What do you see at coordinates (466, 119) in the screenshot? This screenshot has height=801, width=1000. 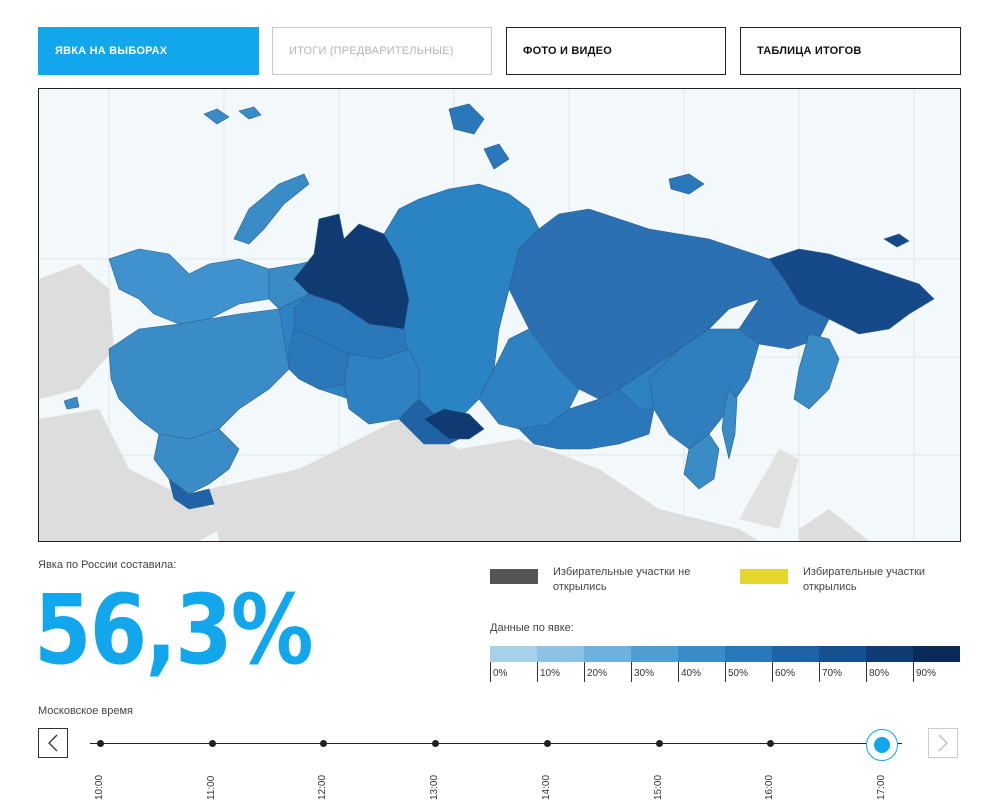 I see `region-arctic-islands` at bounding box center [466, 119].